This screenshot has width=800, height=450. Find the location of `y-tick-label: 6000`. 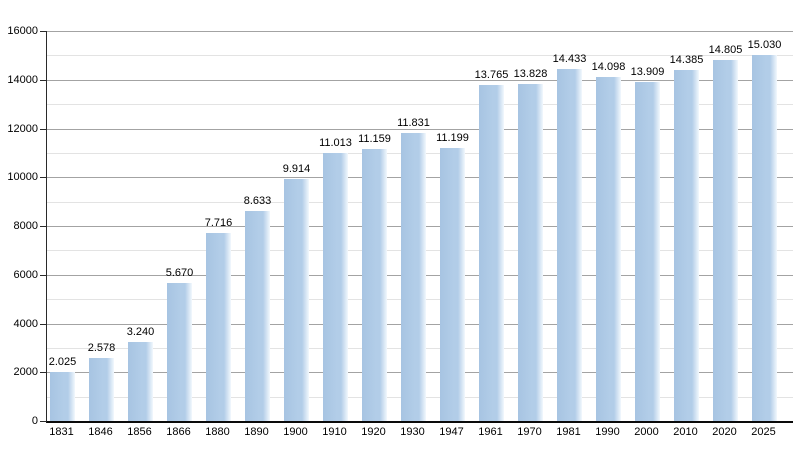

y-tick-label: 6000 is located at coordinates (25, 274).